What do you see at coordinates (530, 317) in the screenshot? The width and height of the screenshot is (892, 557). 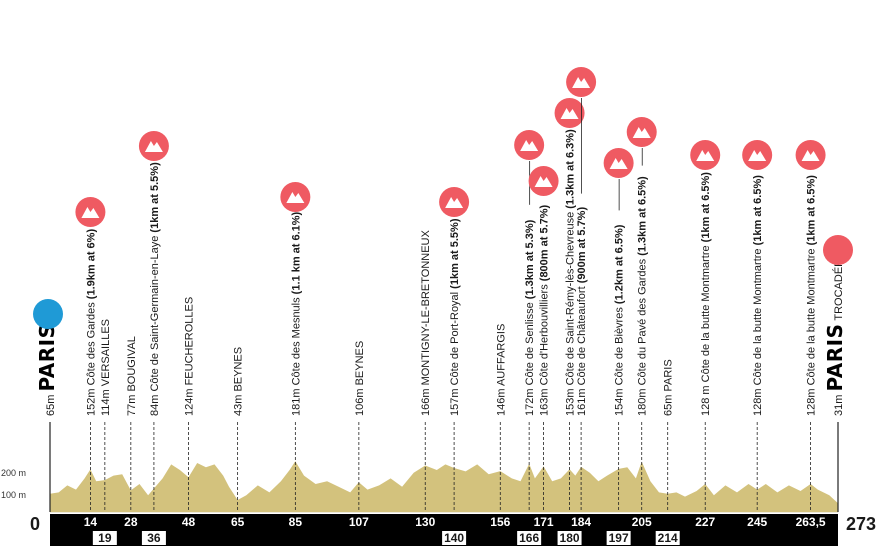 I see `waypoint-label: 172m Côte de Senlisse (1.3km at 5.3%)` at bounding box center [530, 317].